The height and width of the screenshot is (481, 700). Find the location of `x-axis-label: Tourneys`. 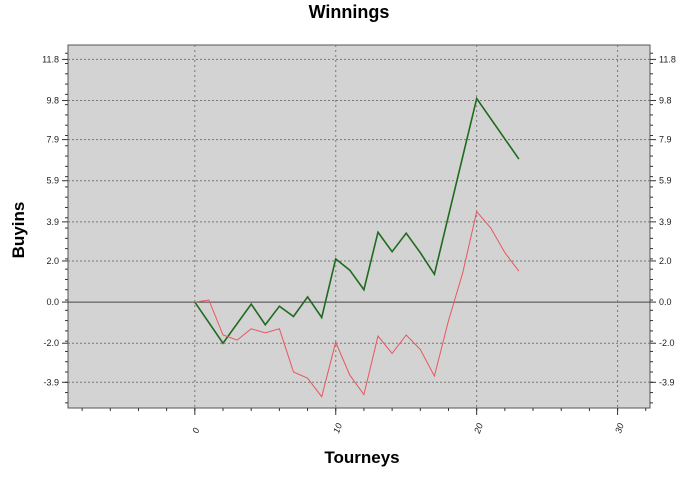

x-axis-label: Tourneys is located at coordinates (361, 457).